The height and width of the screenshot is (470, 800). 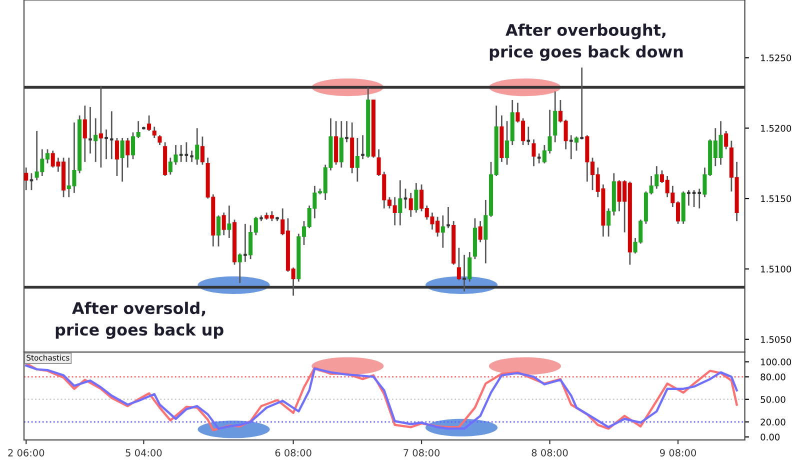 What do you see at coordinates (776, 198) in the screenshot?
I see `y-tick-label: 1.5150` at bounding box center [776, 198].